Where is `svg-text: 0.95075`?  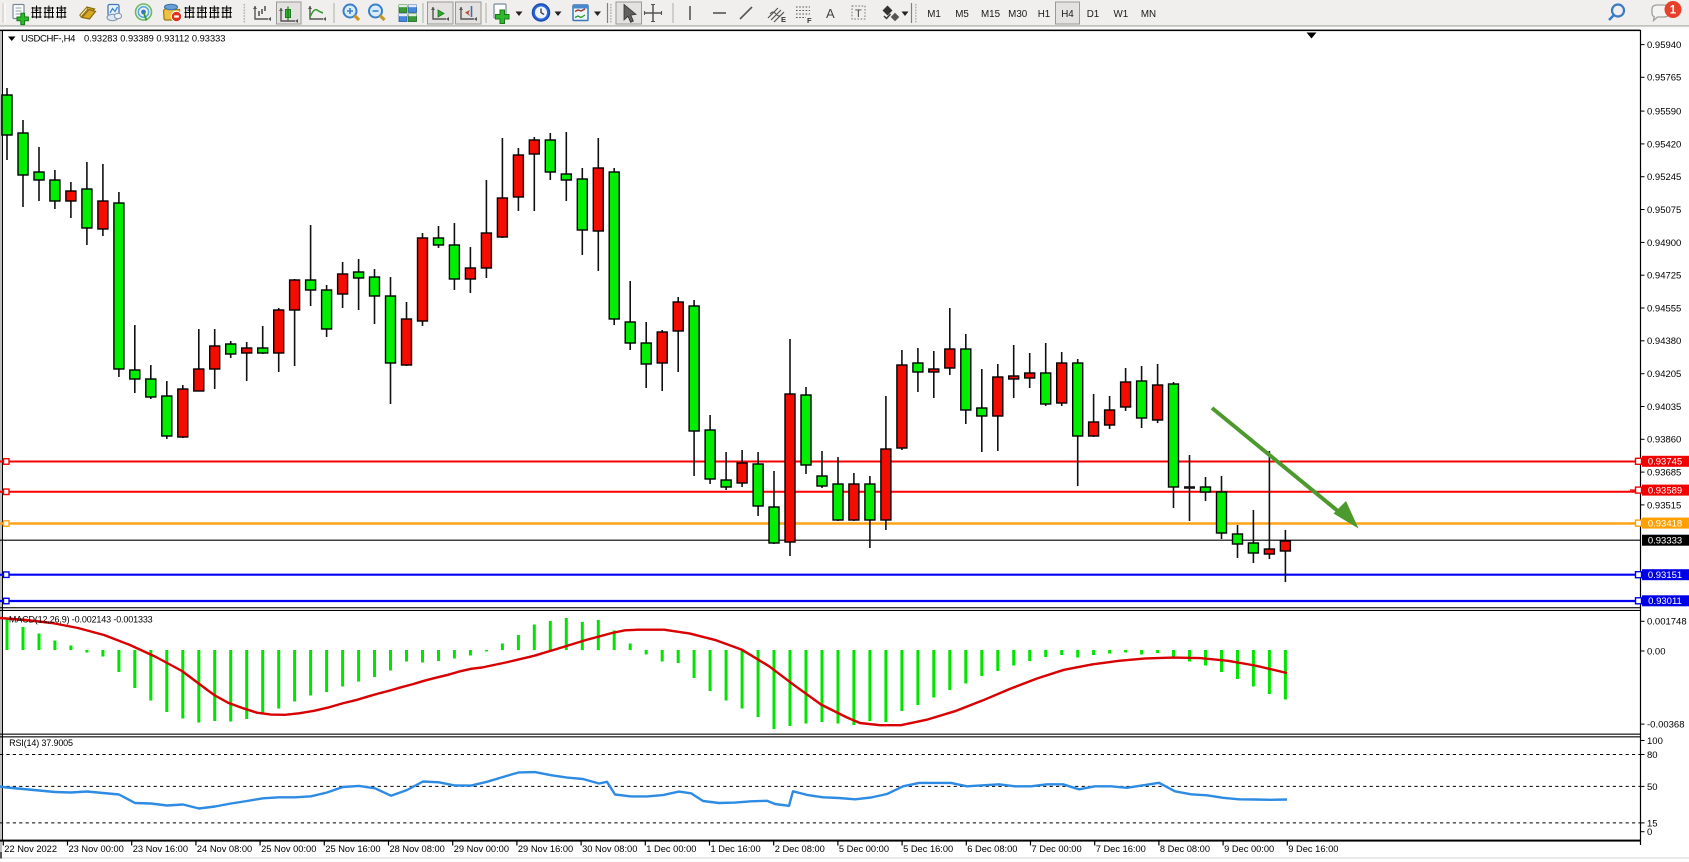
svg-text: 0.95075 is located at coordinates (1664, 210).